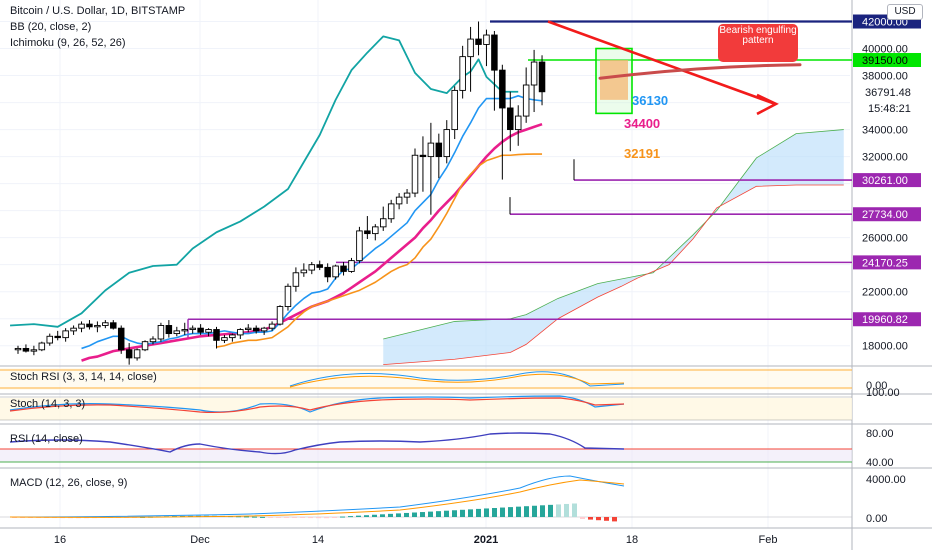 This screenshot has width=932, height=555. I want to click on y-tick-label: 34000.00, so click(885, 131).